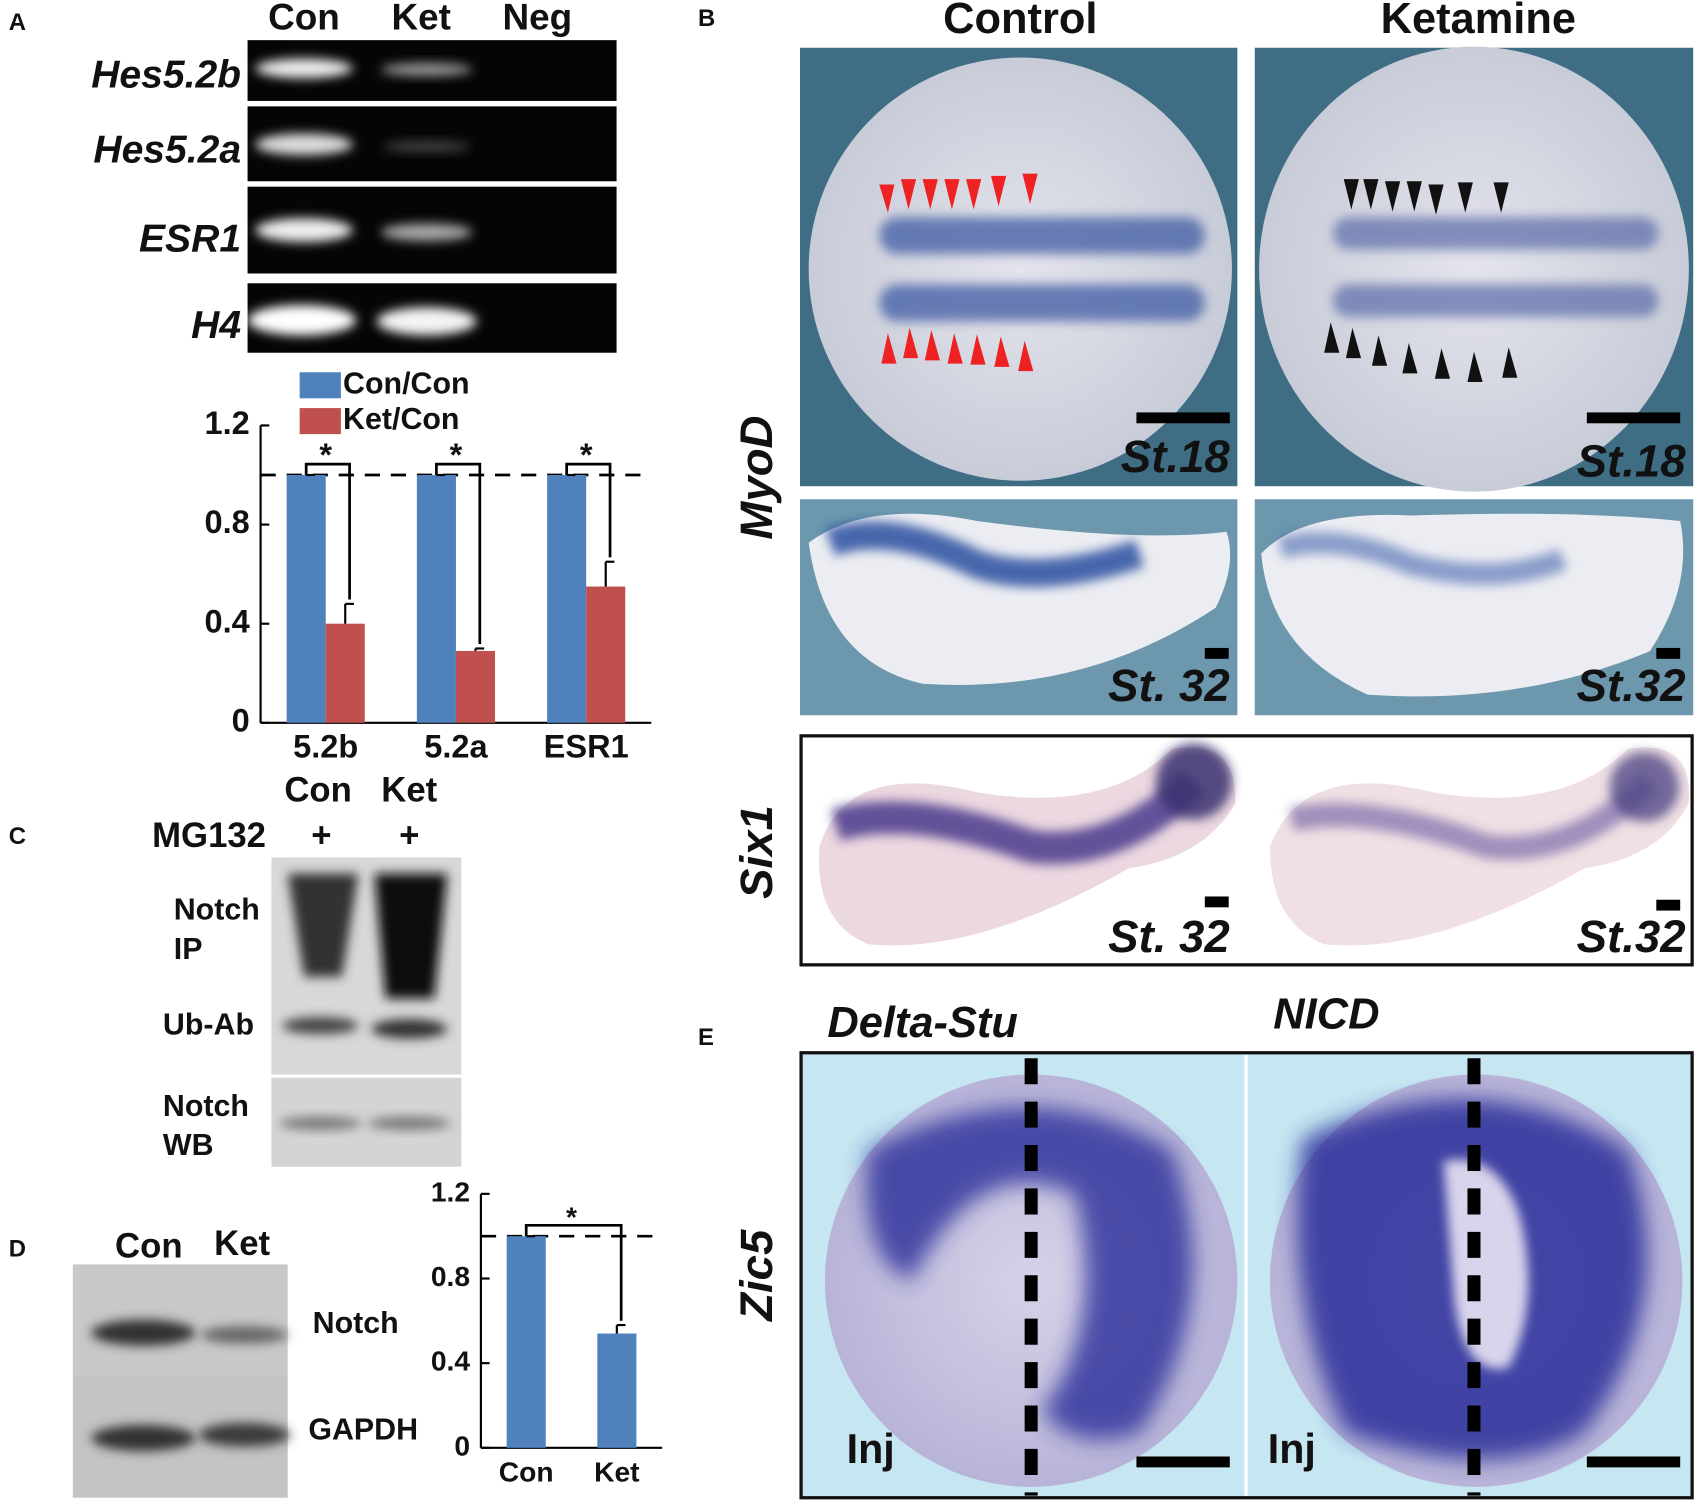  I want to click on x-tick-label: 5.2a, so click(456, 746).